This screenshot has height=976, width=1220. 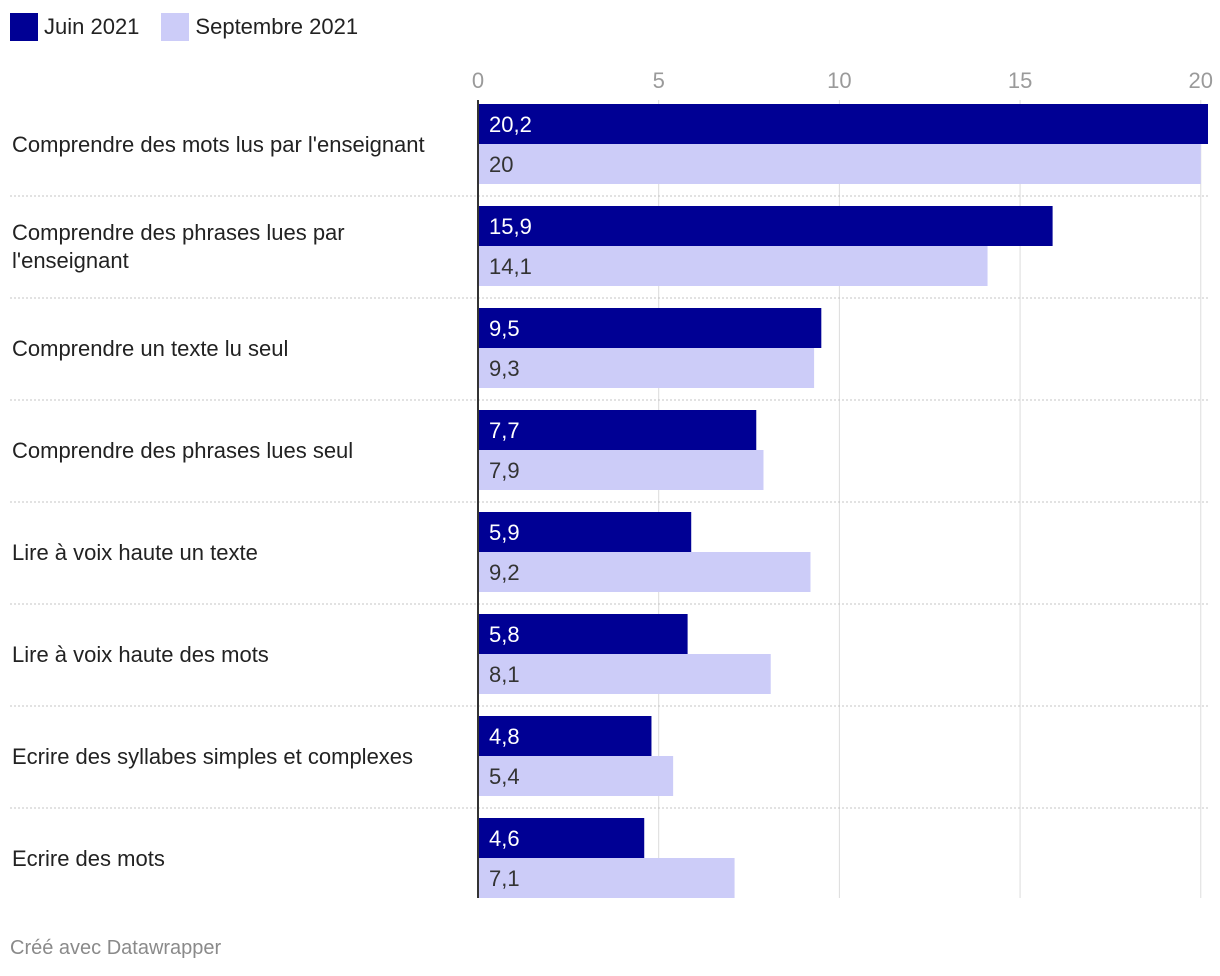 I want to click on bar-value-label: 7,9, so click(x=504, y=470).